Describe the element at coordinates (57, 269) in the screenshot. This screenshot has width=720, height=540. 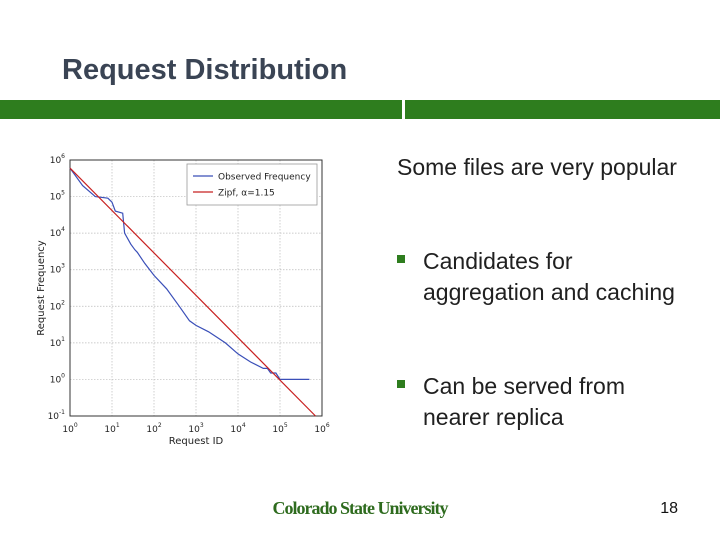
I see `y-tick-label: 10³` at that location.